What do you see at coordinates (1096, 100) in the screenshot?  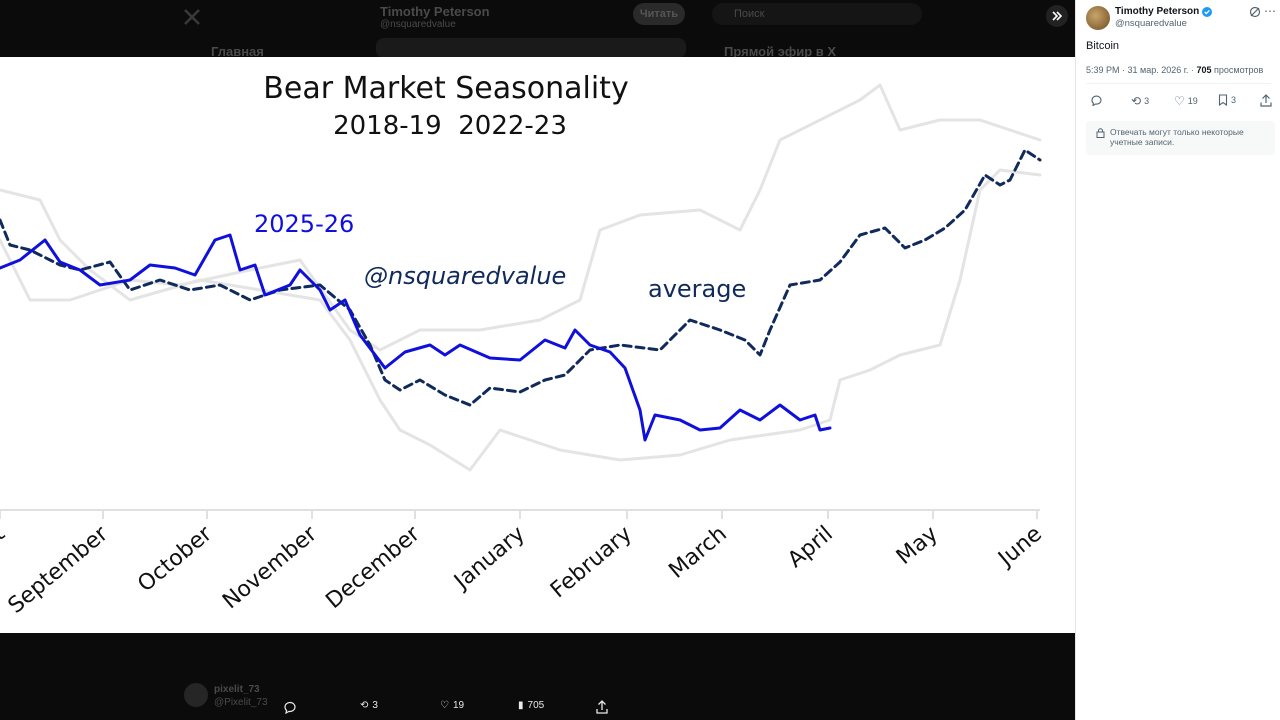 I see `reply-action` at bounding box center [1096, 100].